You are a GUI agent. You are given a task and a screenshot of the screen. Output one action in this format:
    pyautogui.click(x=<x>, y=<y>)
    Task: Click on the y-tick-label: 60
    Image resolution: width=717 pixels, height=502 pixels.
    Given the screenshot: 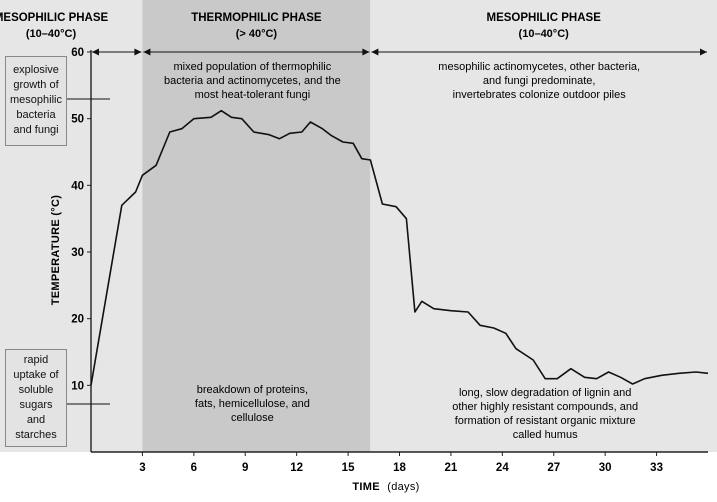 What is the action you would take?
    pyautogui.click(x=77, y=53)
    